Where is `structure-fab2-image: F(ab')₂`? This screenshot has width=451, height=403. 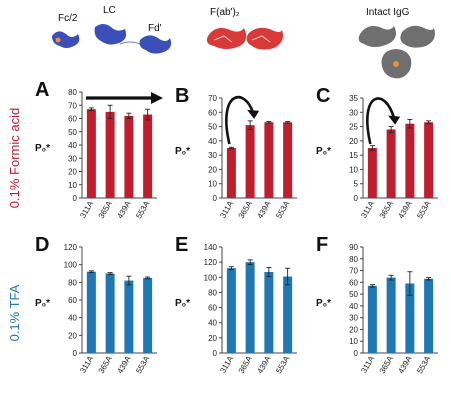 structure-fab2-image: F(ab')₂ is located at coordinates (244, 28).